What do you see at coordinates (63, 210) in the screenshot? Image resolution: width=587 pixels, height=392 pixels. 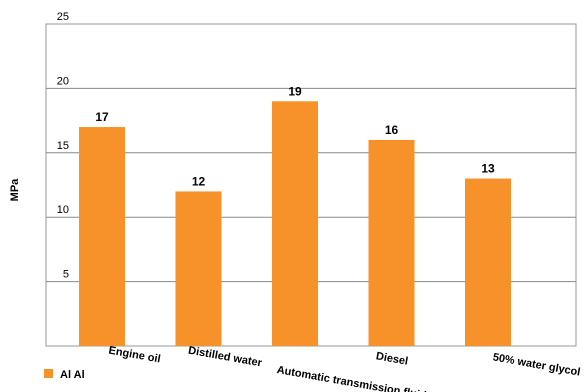 I see `y-tick-label: 10` at bounding box center [63, 210].